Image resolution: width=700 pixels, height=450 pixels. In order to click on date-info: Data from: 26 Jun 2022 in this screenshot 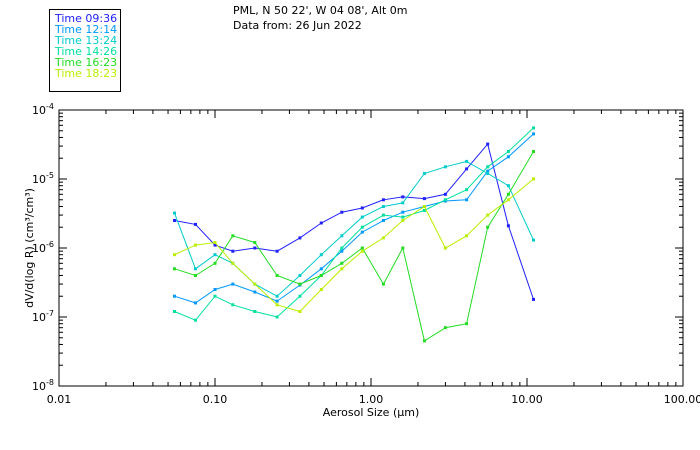, I will do `click(297, 25)`.